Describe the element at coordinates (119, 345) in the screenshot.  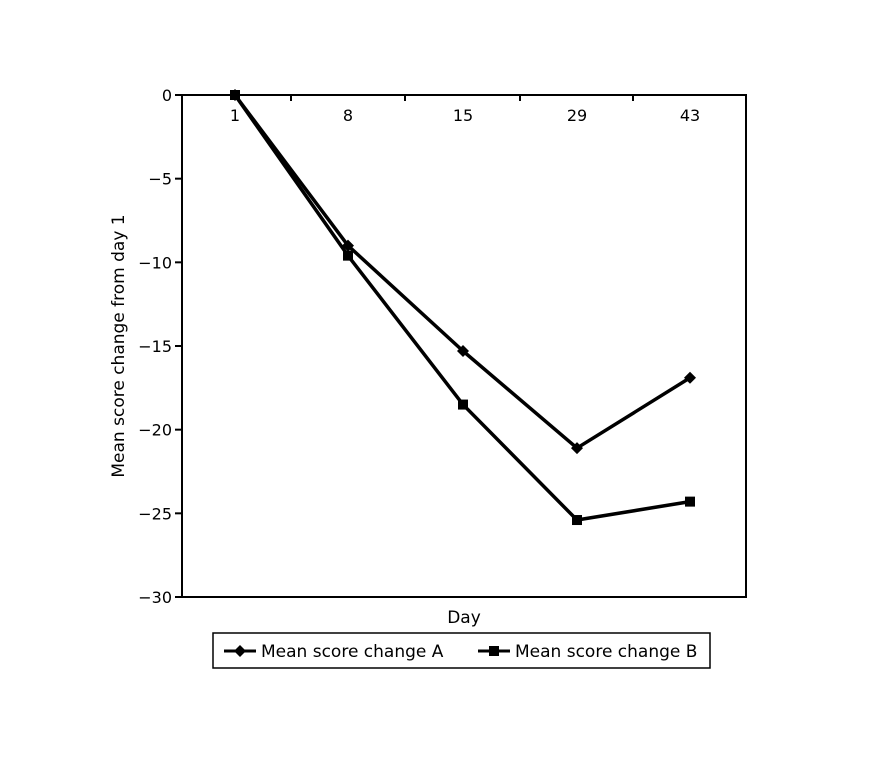
I see `y-axis-title: Mean score change from day 1` at that location.